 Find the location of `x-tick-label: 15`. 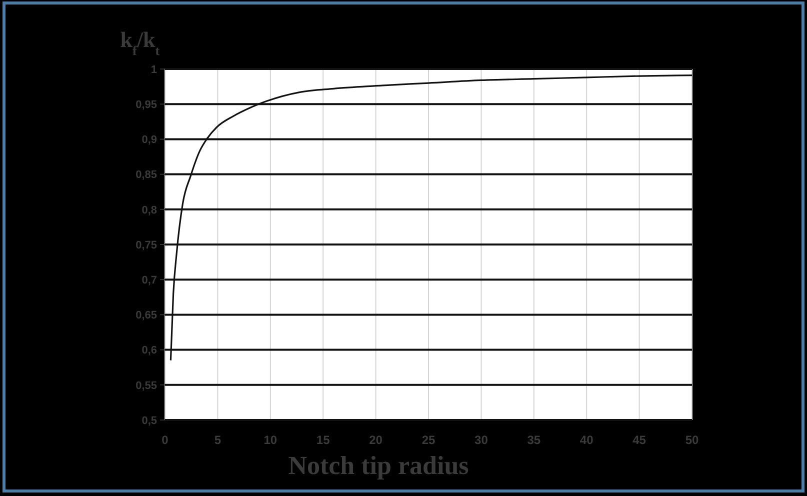

x-tick-label: 15 is located at coordinates (323, 440).